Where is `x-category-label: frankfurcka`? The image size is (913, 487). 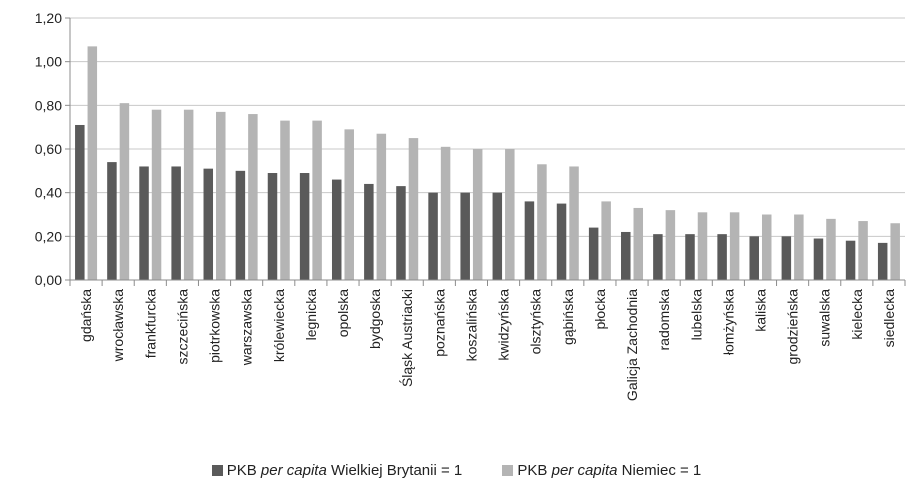 x-category-label: frankfurcka is located at coordinates (150, 323).